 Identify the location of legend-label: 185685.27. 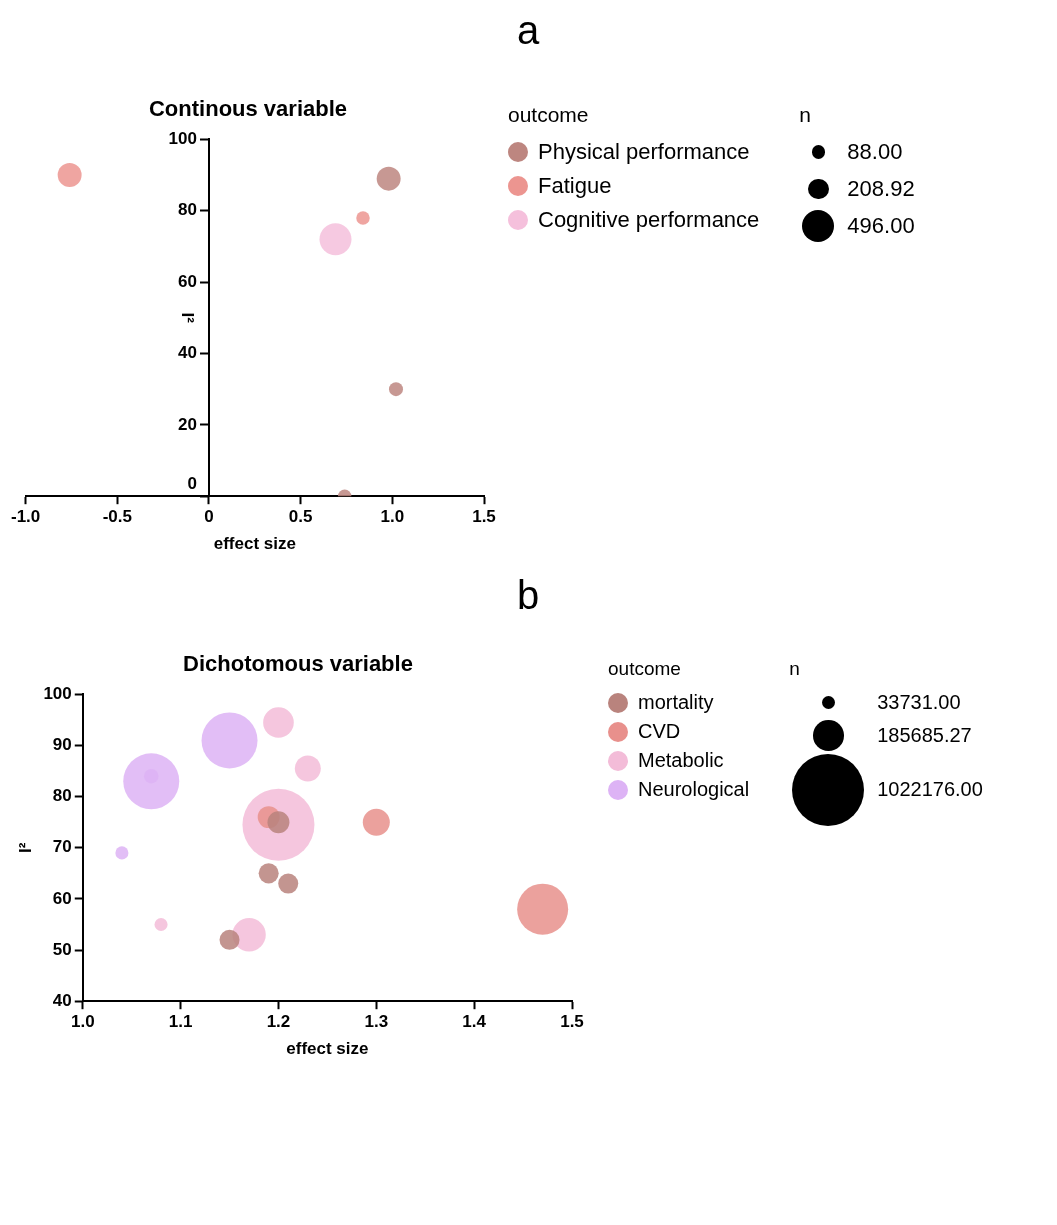
(924, 735).